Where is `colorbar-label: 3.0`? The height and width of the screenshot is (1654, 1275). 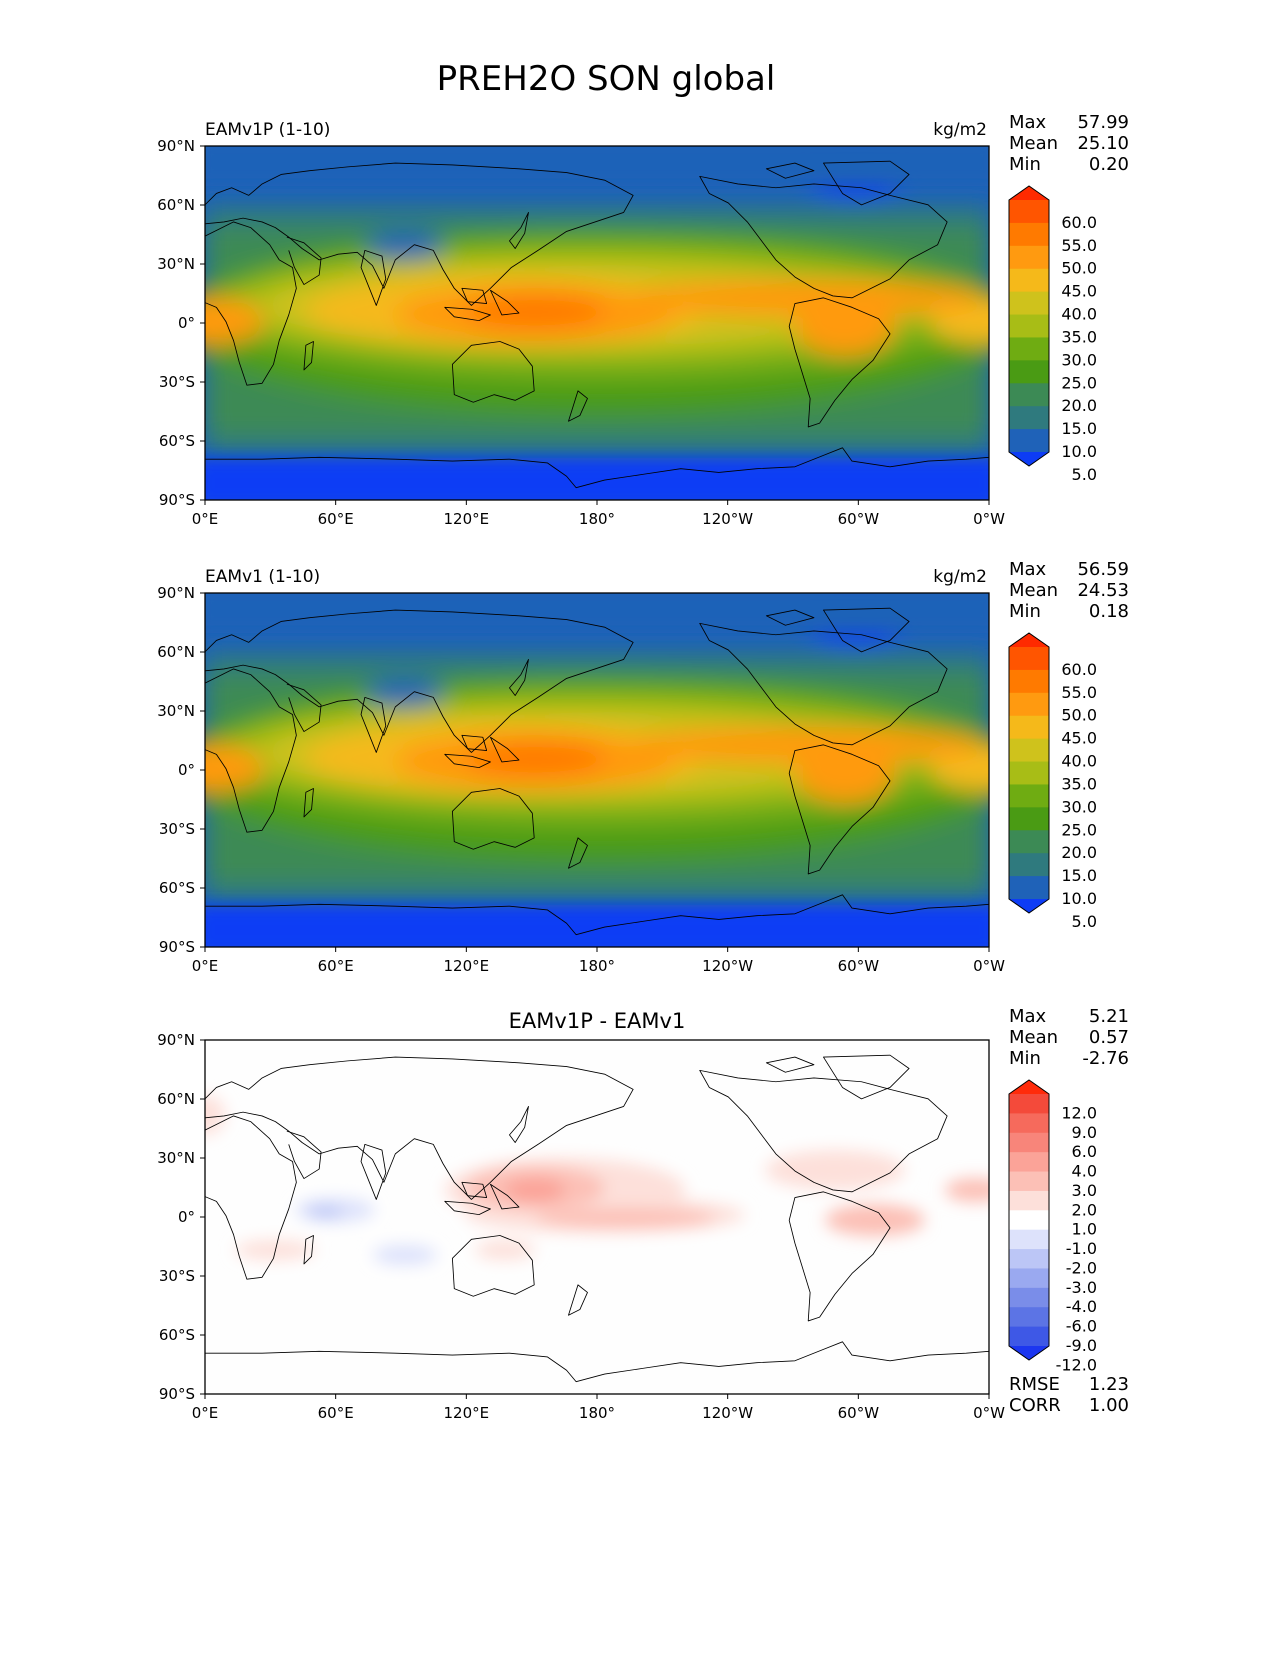 colorbar-label: 3.0 is located at coordinates (1084, 1190).